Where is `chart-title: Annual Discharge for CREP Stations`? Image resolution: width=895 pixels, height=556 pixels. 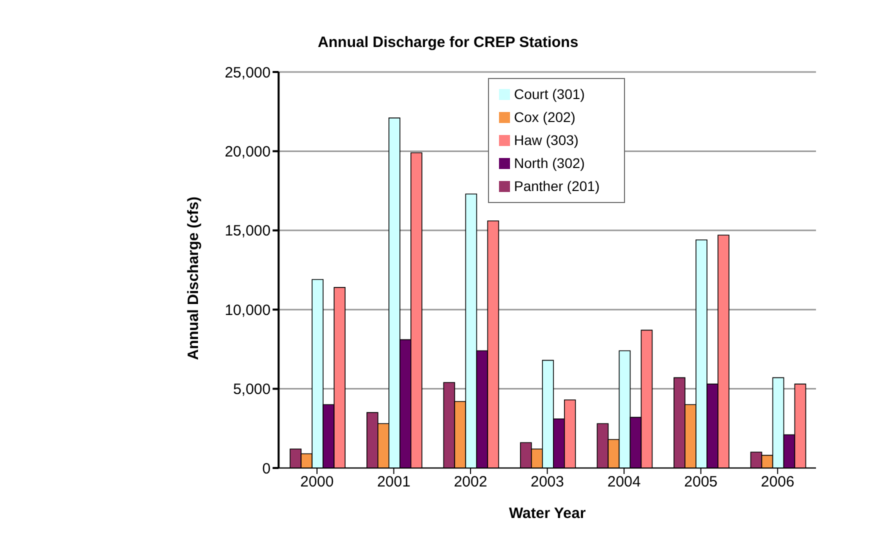
chart-title: Annual Discharge for CREP Stations is located at coordinates (448, 42).